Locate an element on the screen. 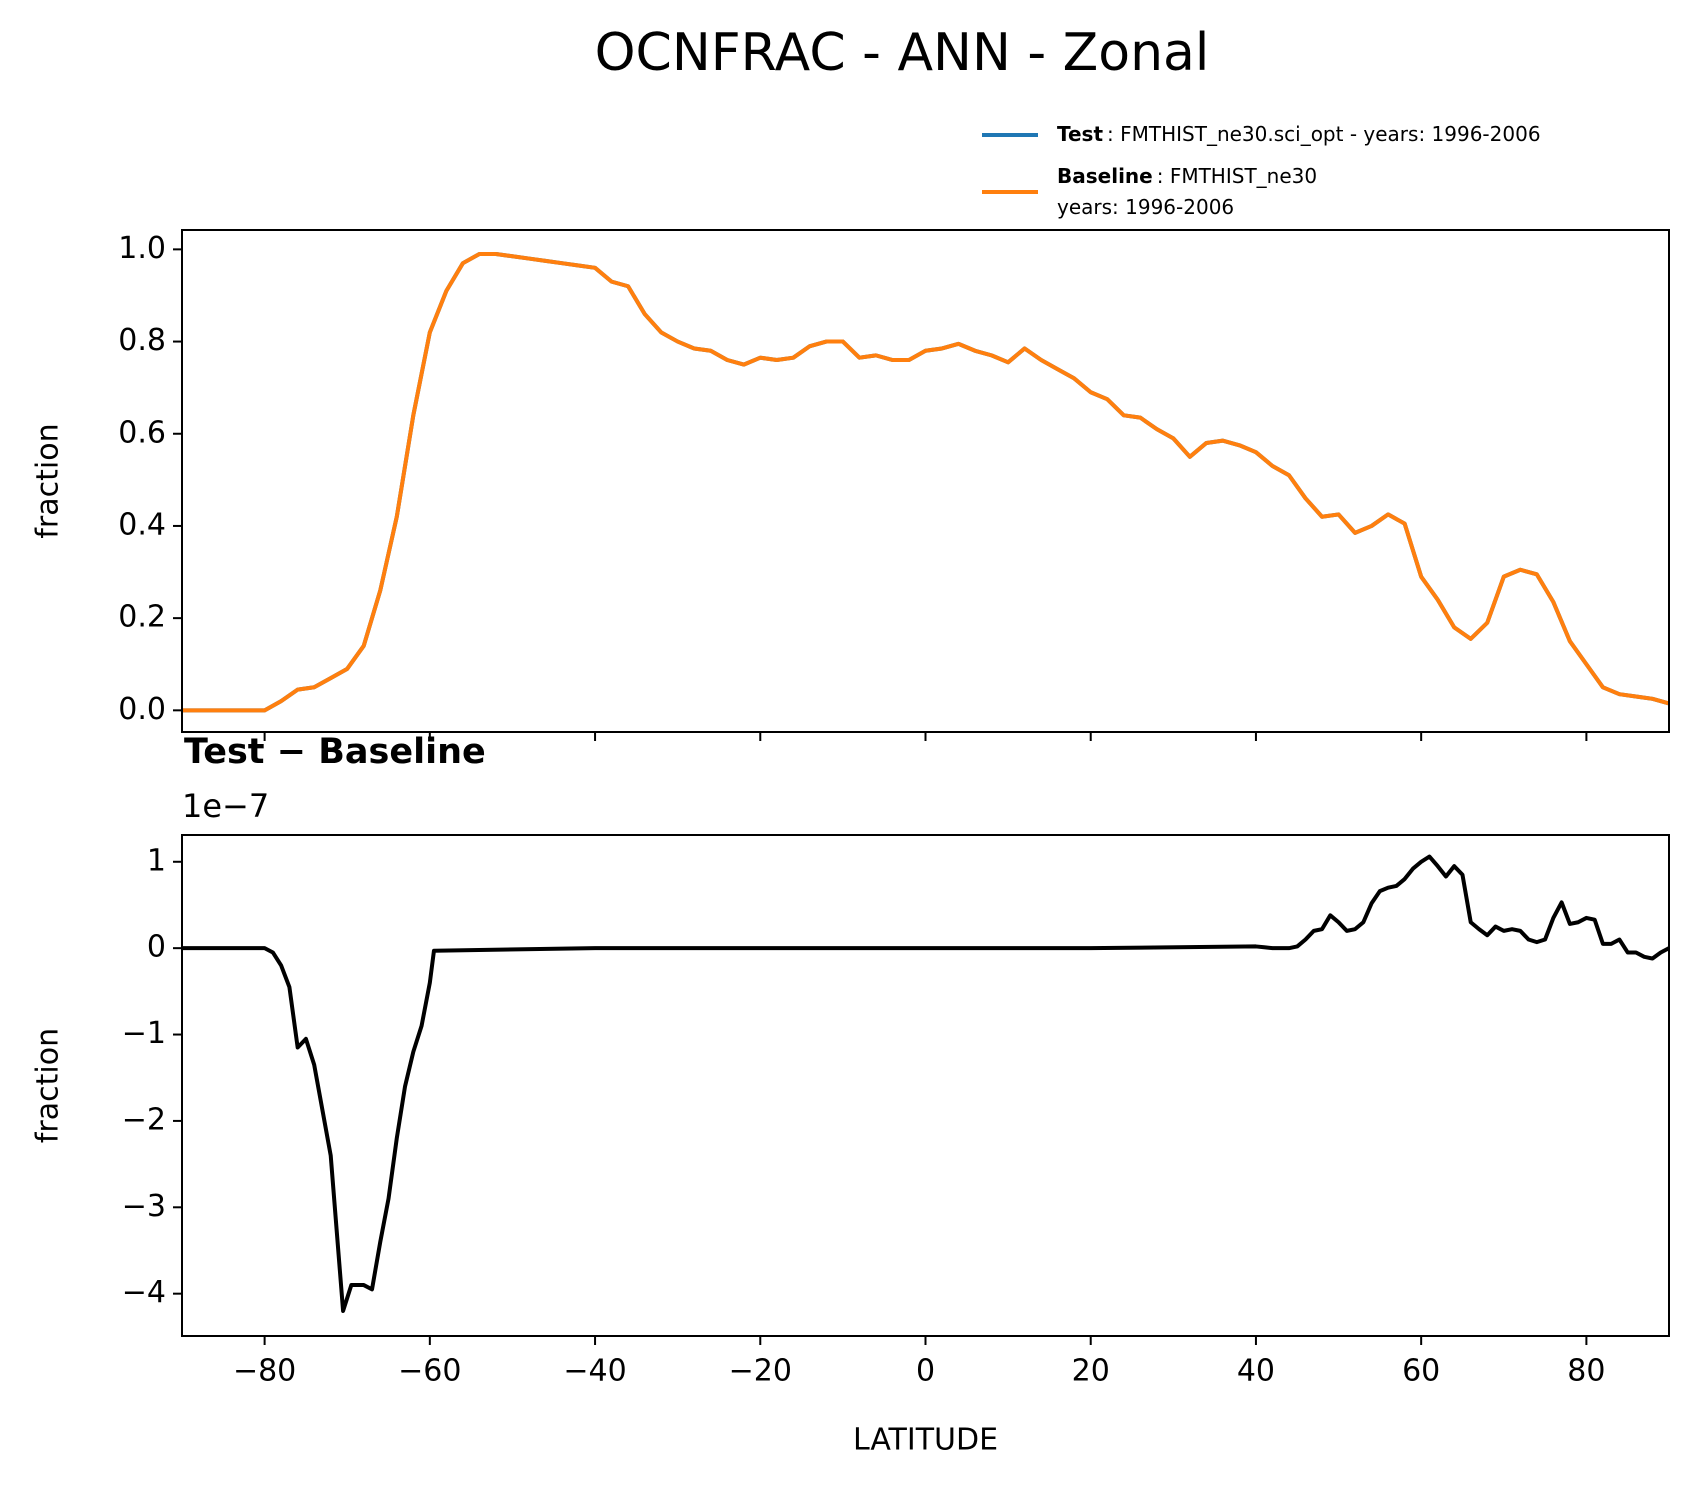 The height and width of the screenshot is (1496, 1700). offset-text: 1e−7 is located at coordinates (225, 806).